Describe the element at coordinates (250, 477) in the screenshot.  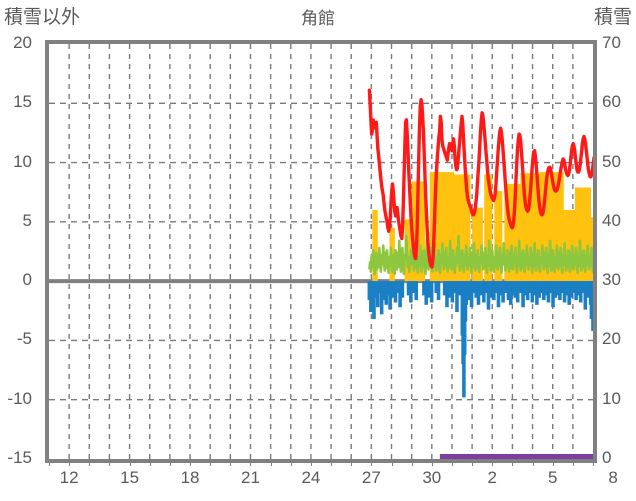
I see `x-tick-label: 21` at that location.